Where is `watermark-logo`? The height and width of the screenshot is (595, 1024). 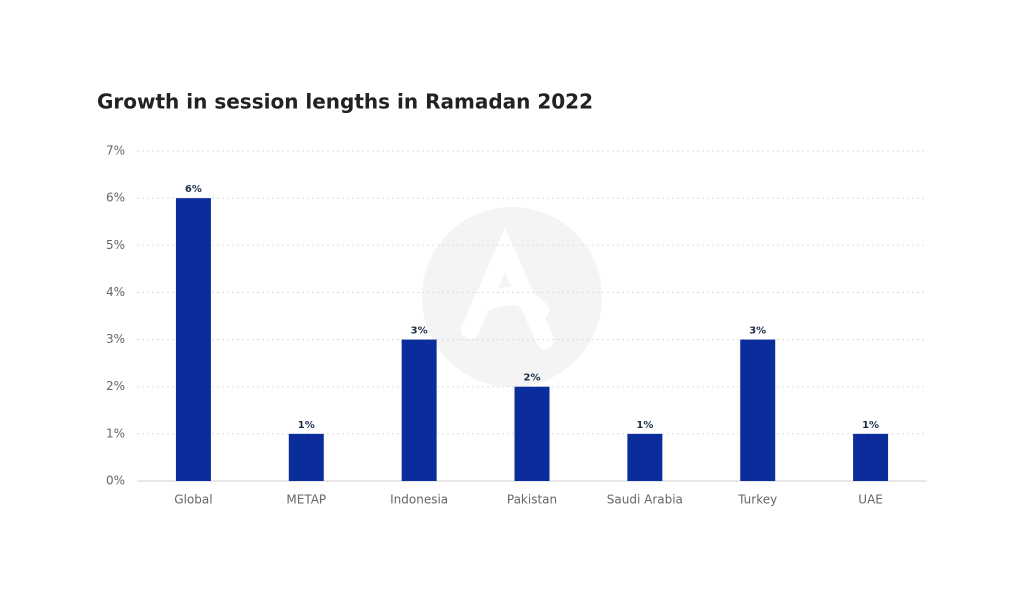 watermark-logo is located at coordinates (507, 288).